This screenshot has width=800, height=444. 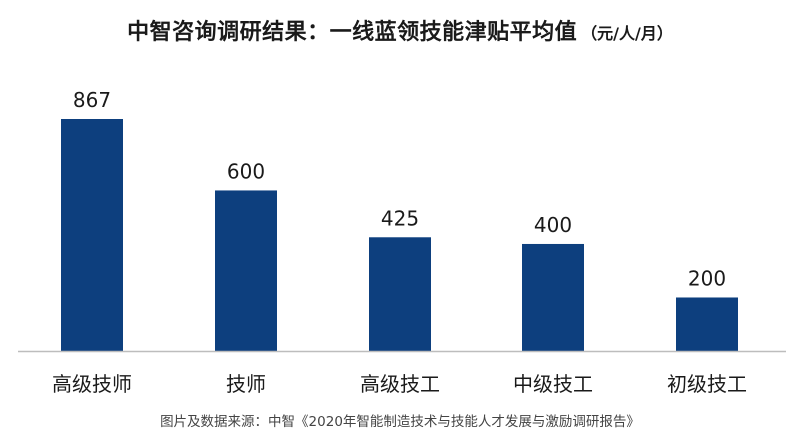 What do you see at coordinates (400, 384) in the screenshot?
I see `category-label-3: 高级技工` at bounding box center [400, 384].